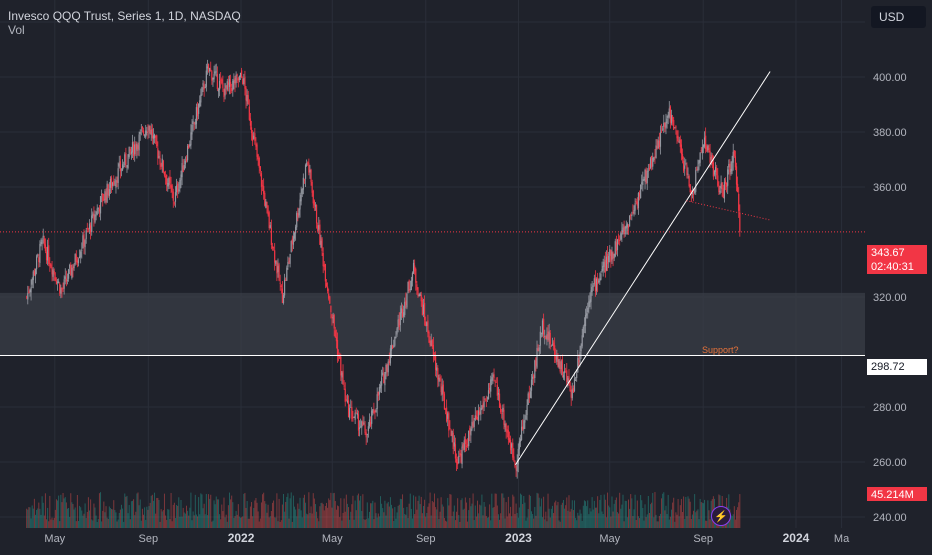 This screenshot has height=555, width=932. Describe the element at coordinates (124, 16) in the screenshot. I see `ticker-title: Invesco QQQ Trust, Series 1, 1D, NASDAQ` at that location.